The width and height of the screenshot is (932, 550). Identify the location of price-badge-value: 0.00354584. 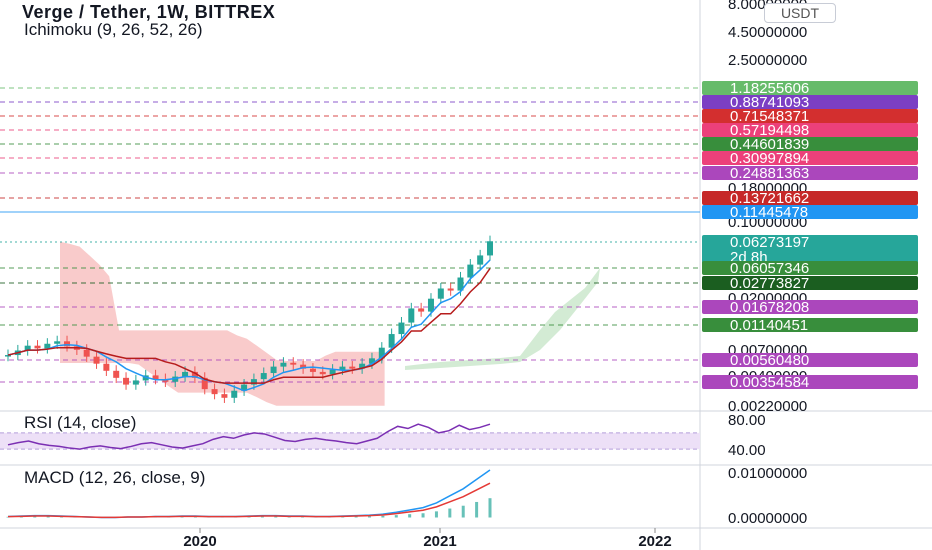
(769, 382).